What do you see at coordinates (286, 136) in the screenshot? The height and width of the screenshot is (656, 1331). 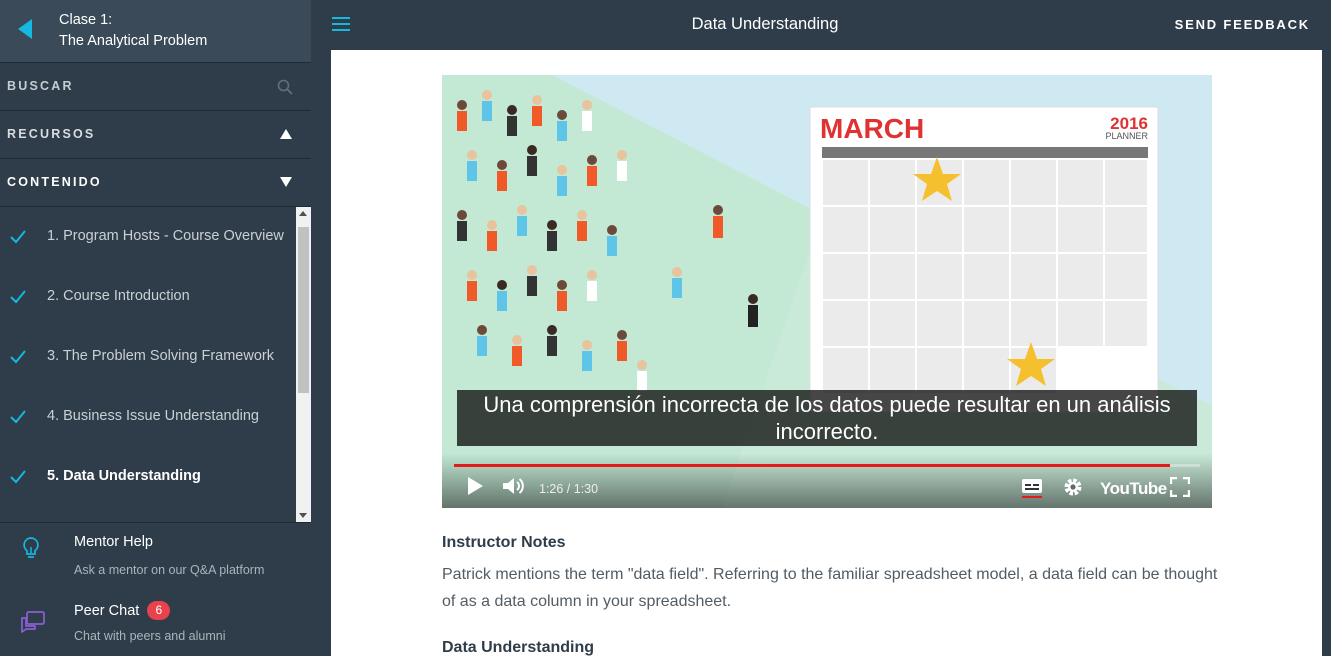 I see `triangle-up-icon` at bounding box center [286, 136].